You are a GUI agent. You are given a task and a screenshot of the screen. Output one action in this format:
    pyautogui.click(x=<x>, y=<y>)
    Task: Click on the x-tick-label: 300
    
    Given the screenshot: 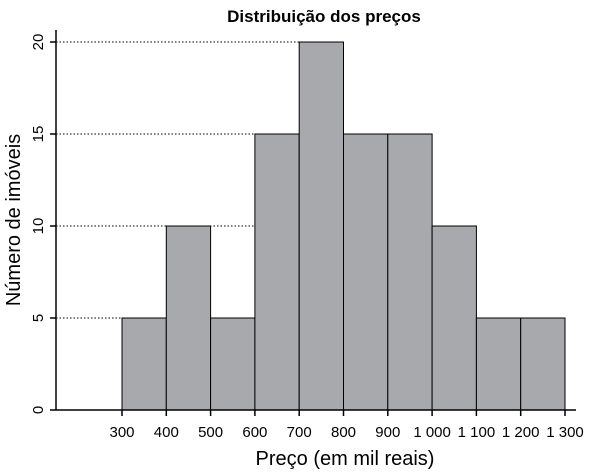 What is the action you would take?
    pyautogui.click(x=121, y=432)
    